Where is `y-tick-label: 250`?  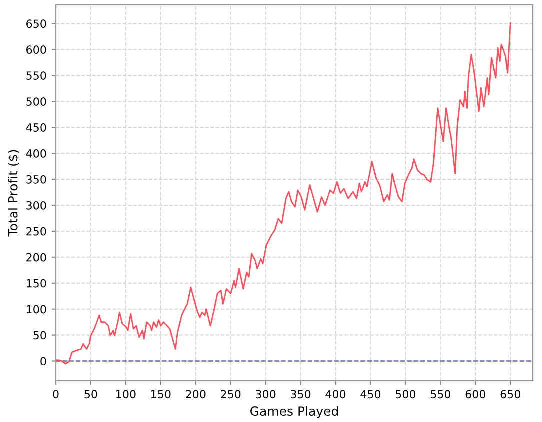
y-tick-label: 250 is located at coordinates (36, 231).